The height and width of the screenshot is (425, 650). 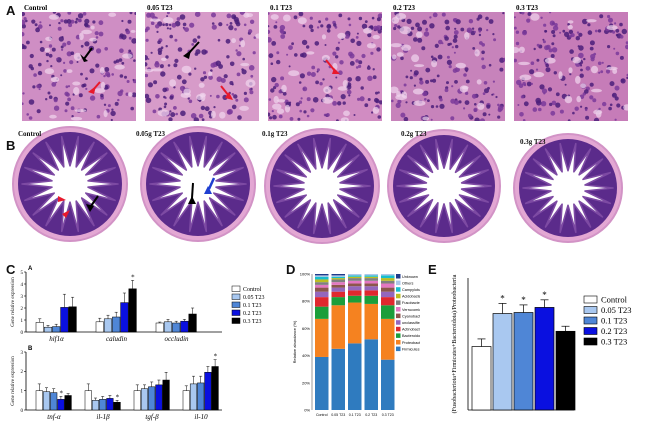 What do you see at coordinates (411, 316) in the screenshot?
I see `d-legend-label: Cyanobacteria` at bounding box center [411, 316].